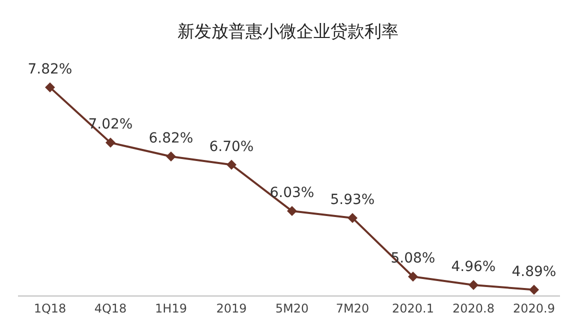 This screenshot has width=576, height=336. What do you see at coordinates (110, 309) in the screenshot?
I see `x-tick-label: 4Q18` at bounding box center [110, 309].